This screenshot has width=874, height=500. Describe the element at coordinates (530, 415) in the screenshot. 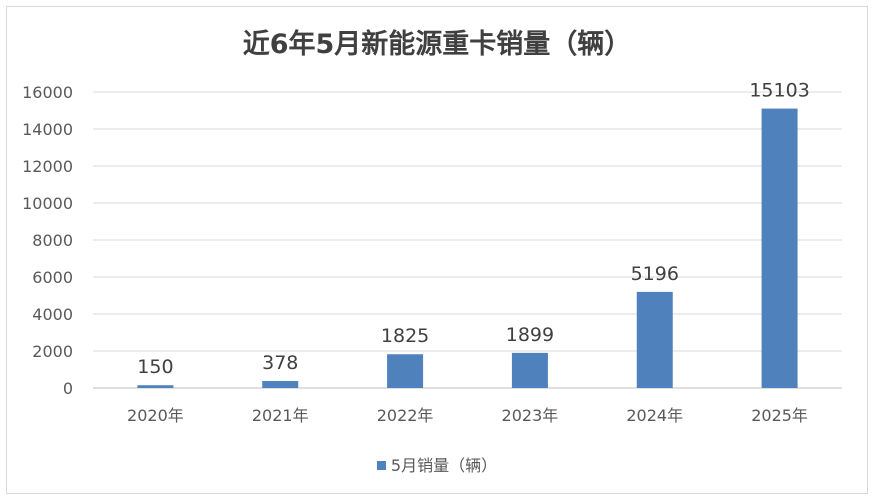

I see `x-tick-label: 2023年` at that location.